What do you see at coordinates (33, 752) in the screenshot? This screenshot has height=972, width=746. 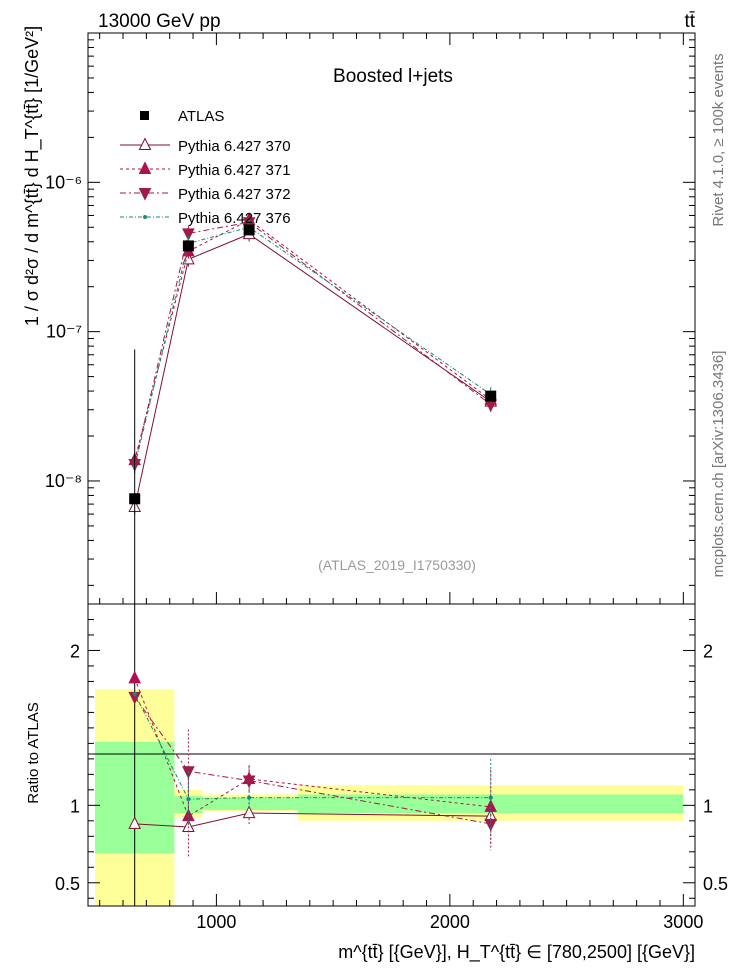 I see `ratio-y-axis-title: Ratio to ATLAS` at bounding box center [33, 752].